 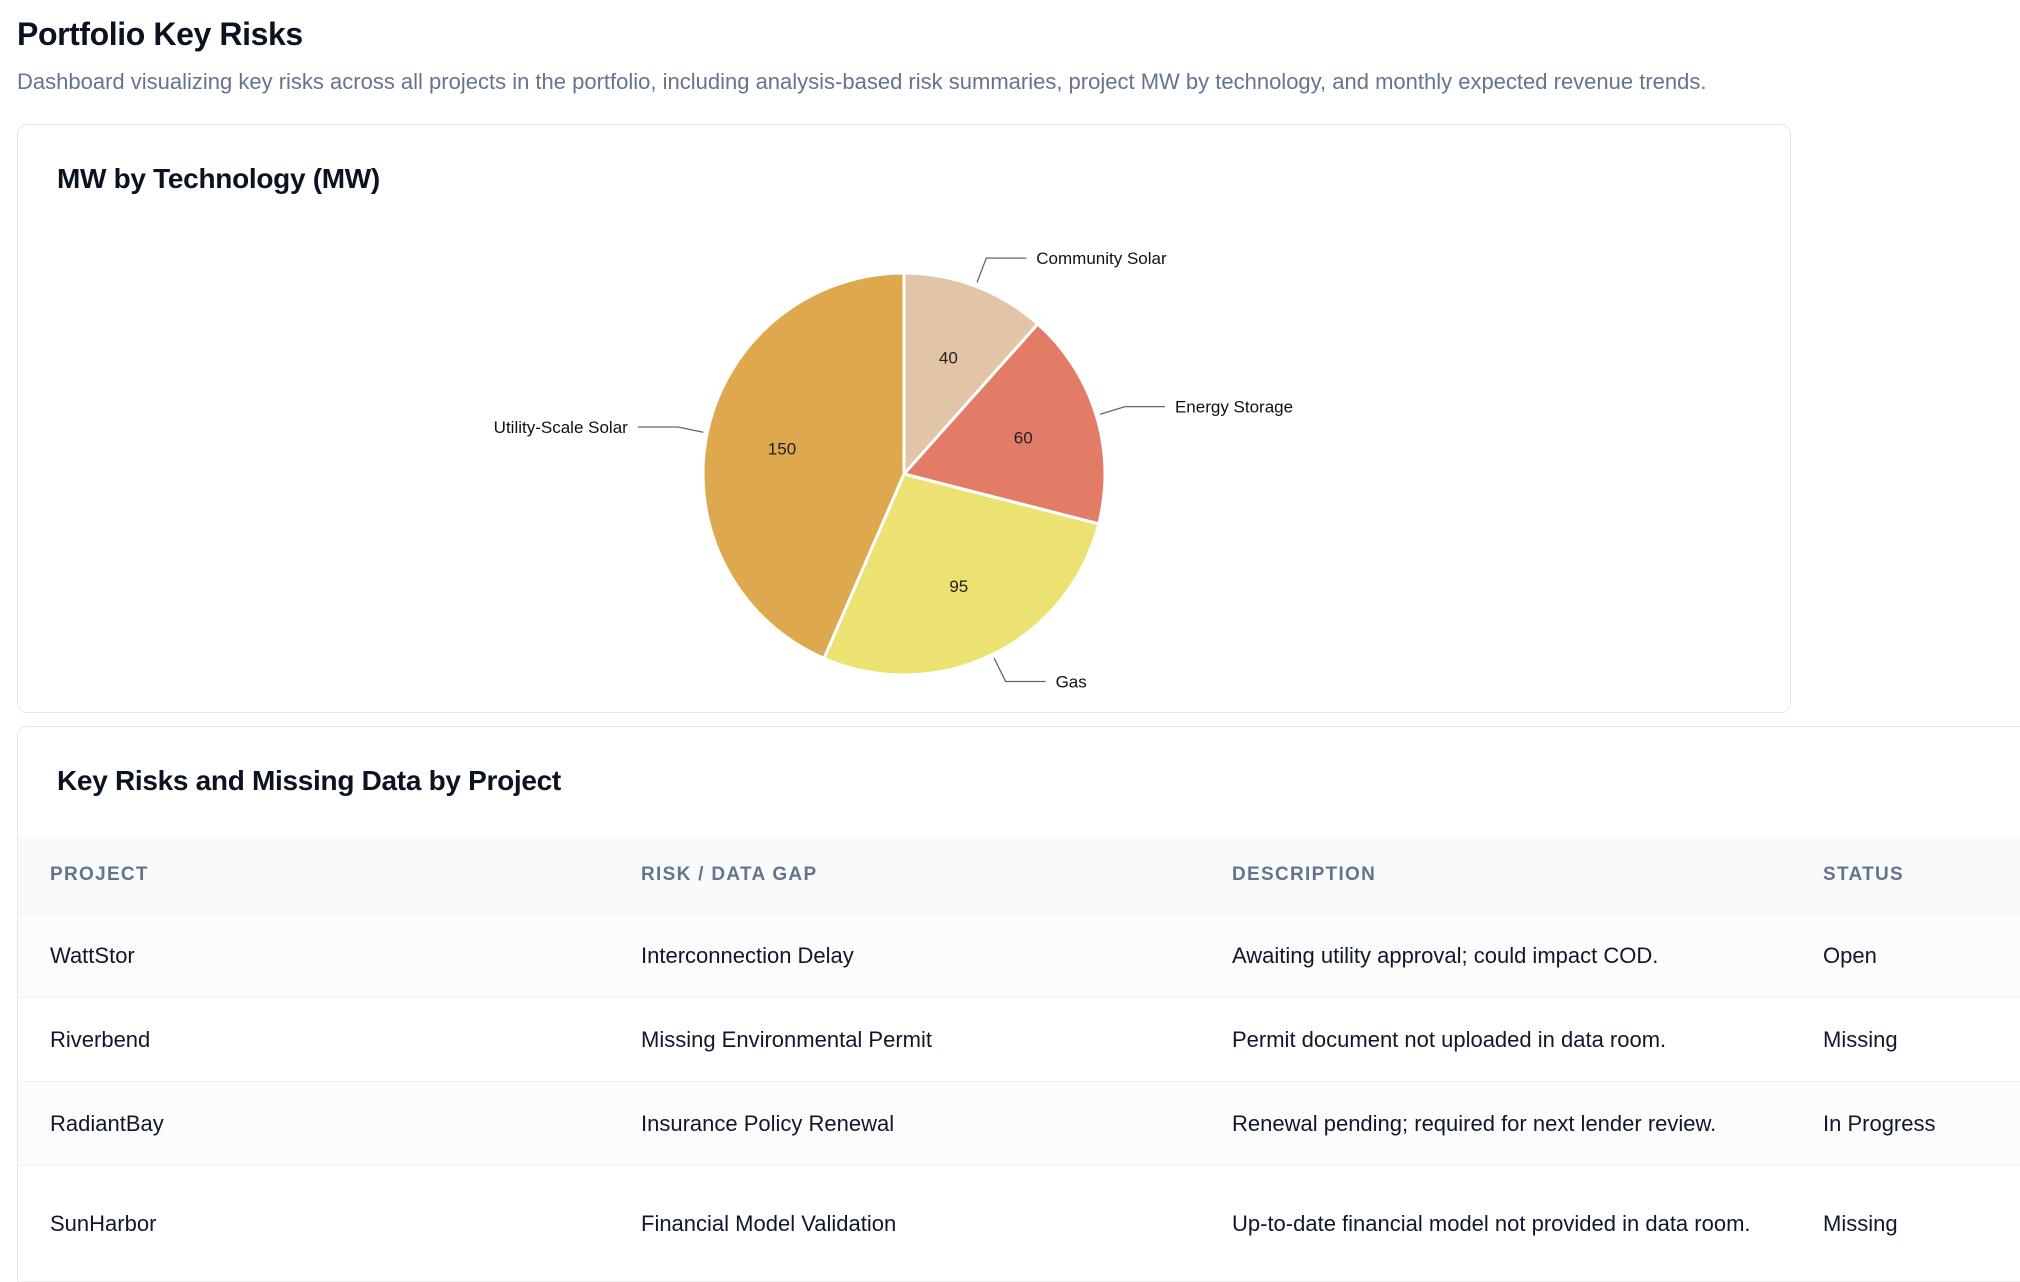 What do you see at coordinates (948, 358) in the screenshot?
I see `pie-value-label: 40` at bounding box center [948, 358].